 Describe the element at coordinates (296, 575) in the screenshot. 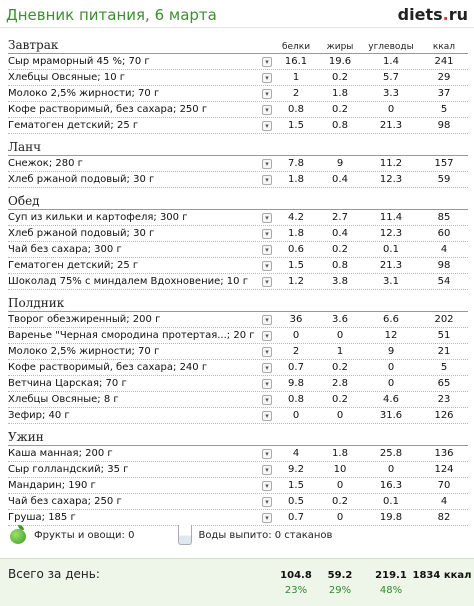

I see `total-protein: 104.8` at that location.